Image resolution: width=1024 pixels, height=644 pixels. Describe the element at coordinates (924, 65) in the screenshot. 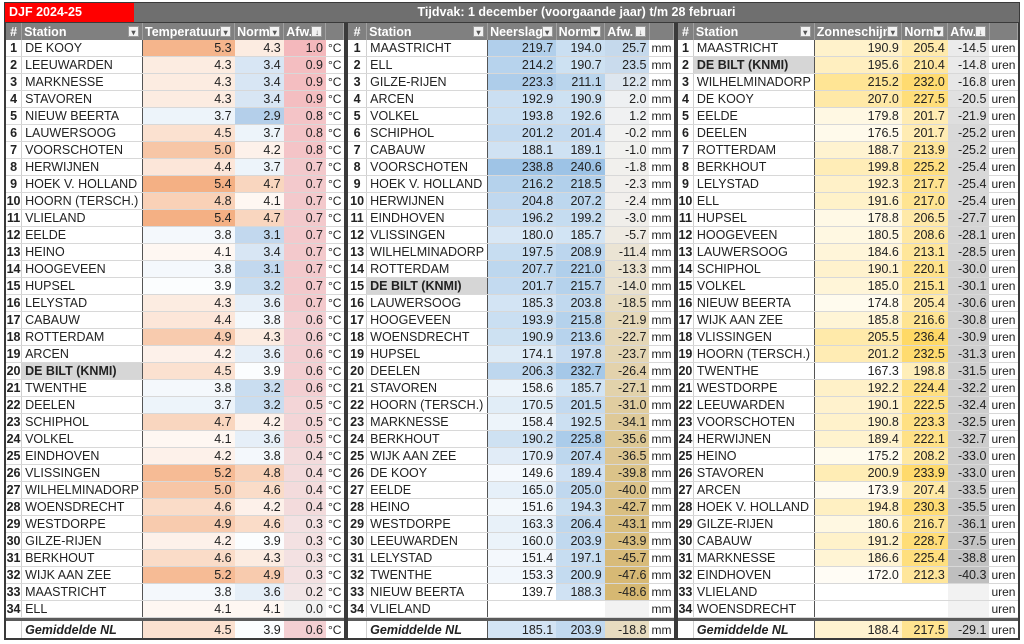

I see `norm-cell: 210.4` at that location.